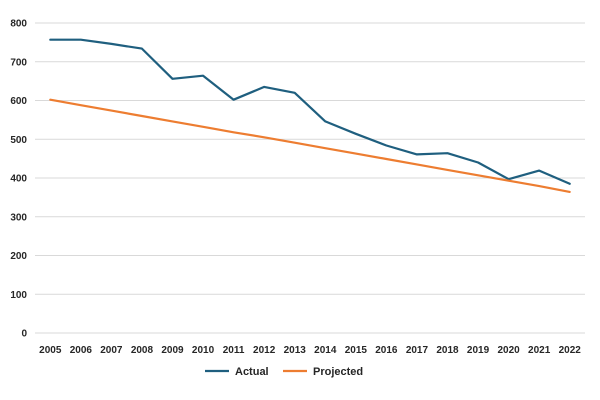 The image size is (600, 400). I want to click on y-tick-label: 300, so click(18, 217).